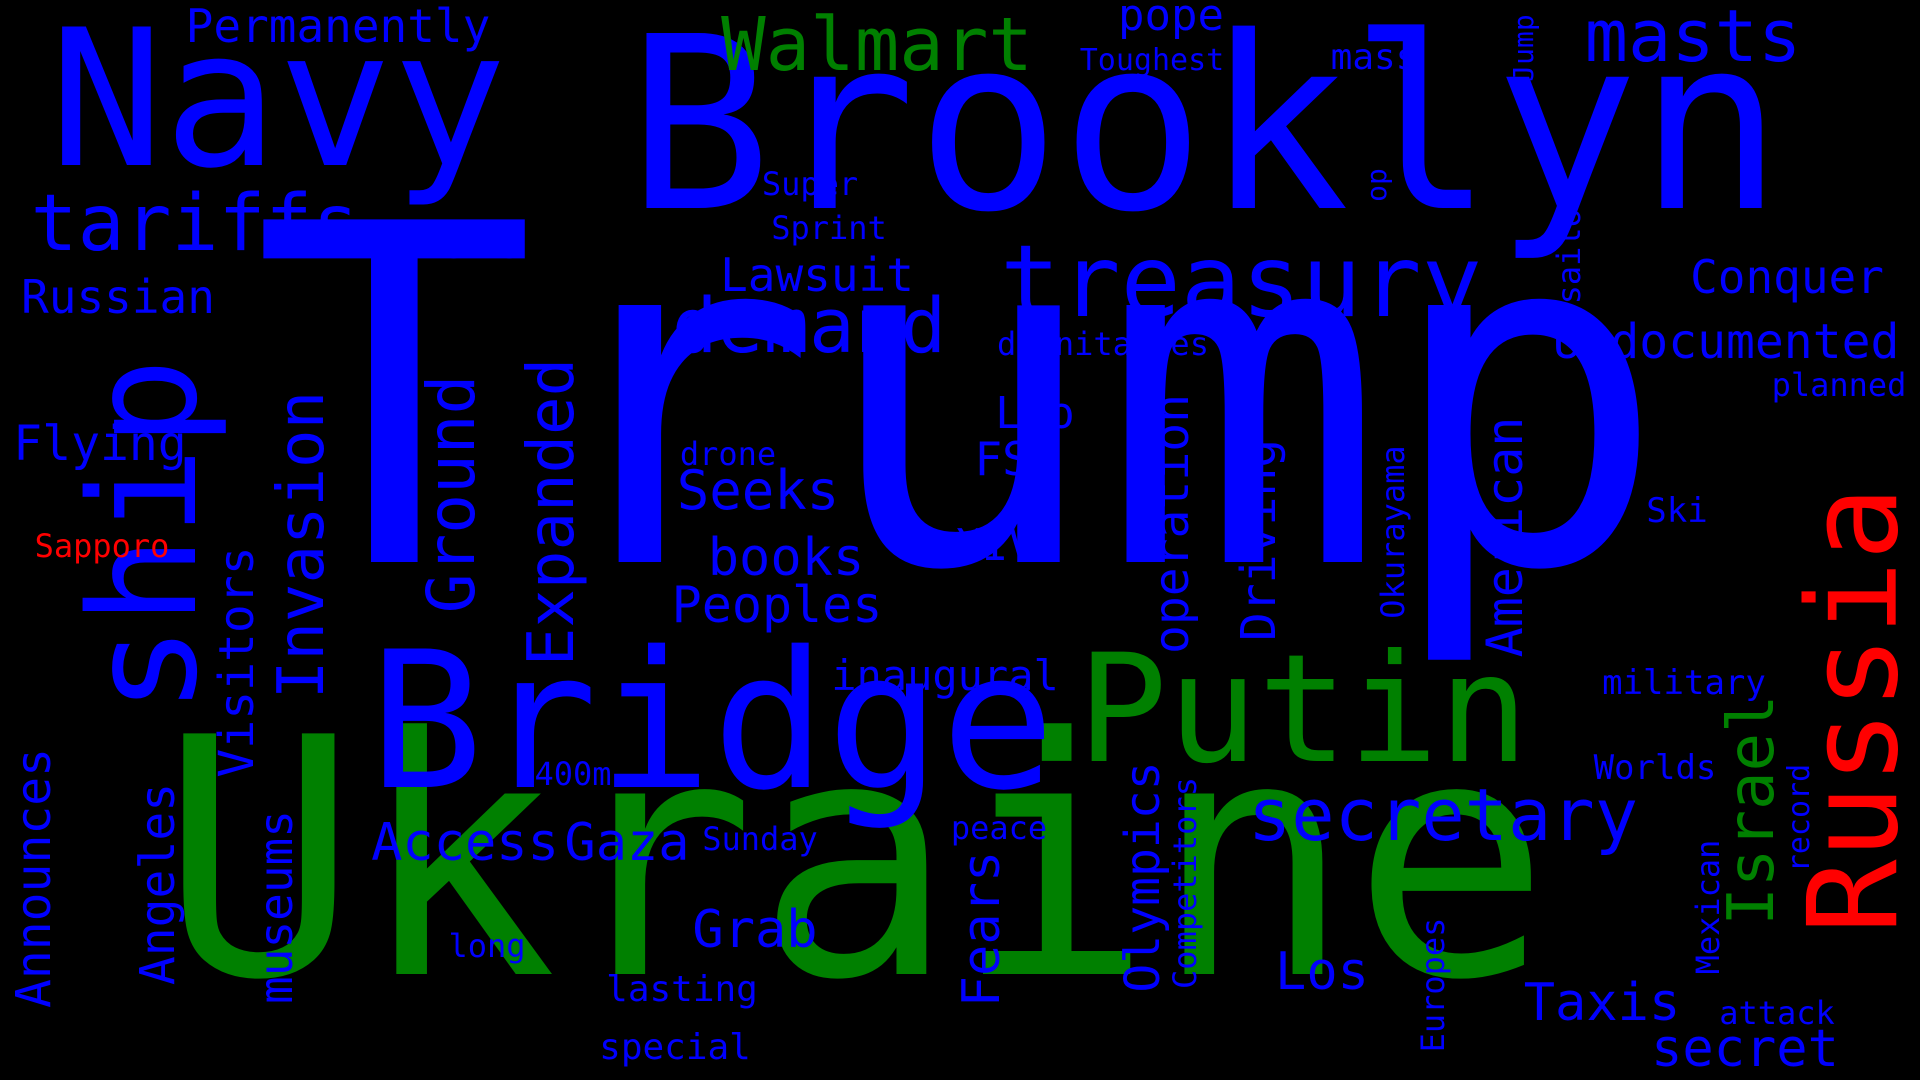 This screenshot has width=1920, height=1080. Describe the element at coordinates (777, 605) in the screenshot. I see `word-peoples: Peoples` at that location.